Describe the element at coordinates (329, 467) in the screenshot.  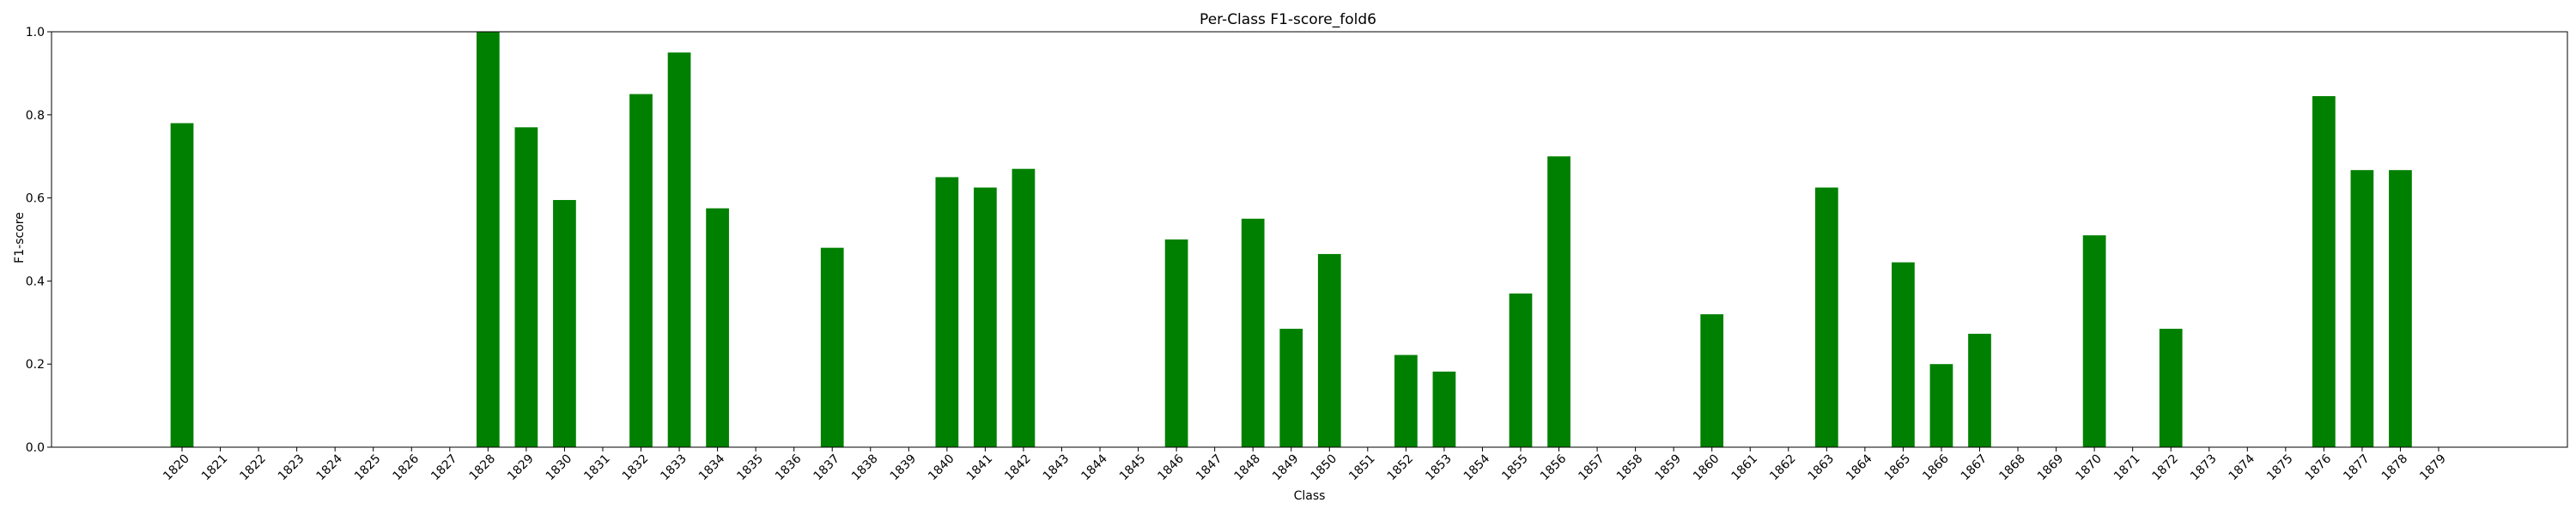
I see `x-tick-label: 1824` at that location.